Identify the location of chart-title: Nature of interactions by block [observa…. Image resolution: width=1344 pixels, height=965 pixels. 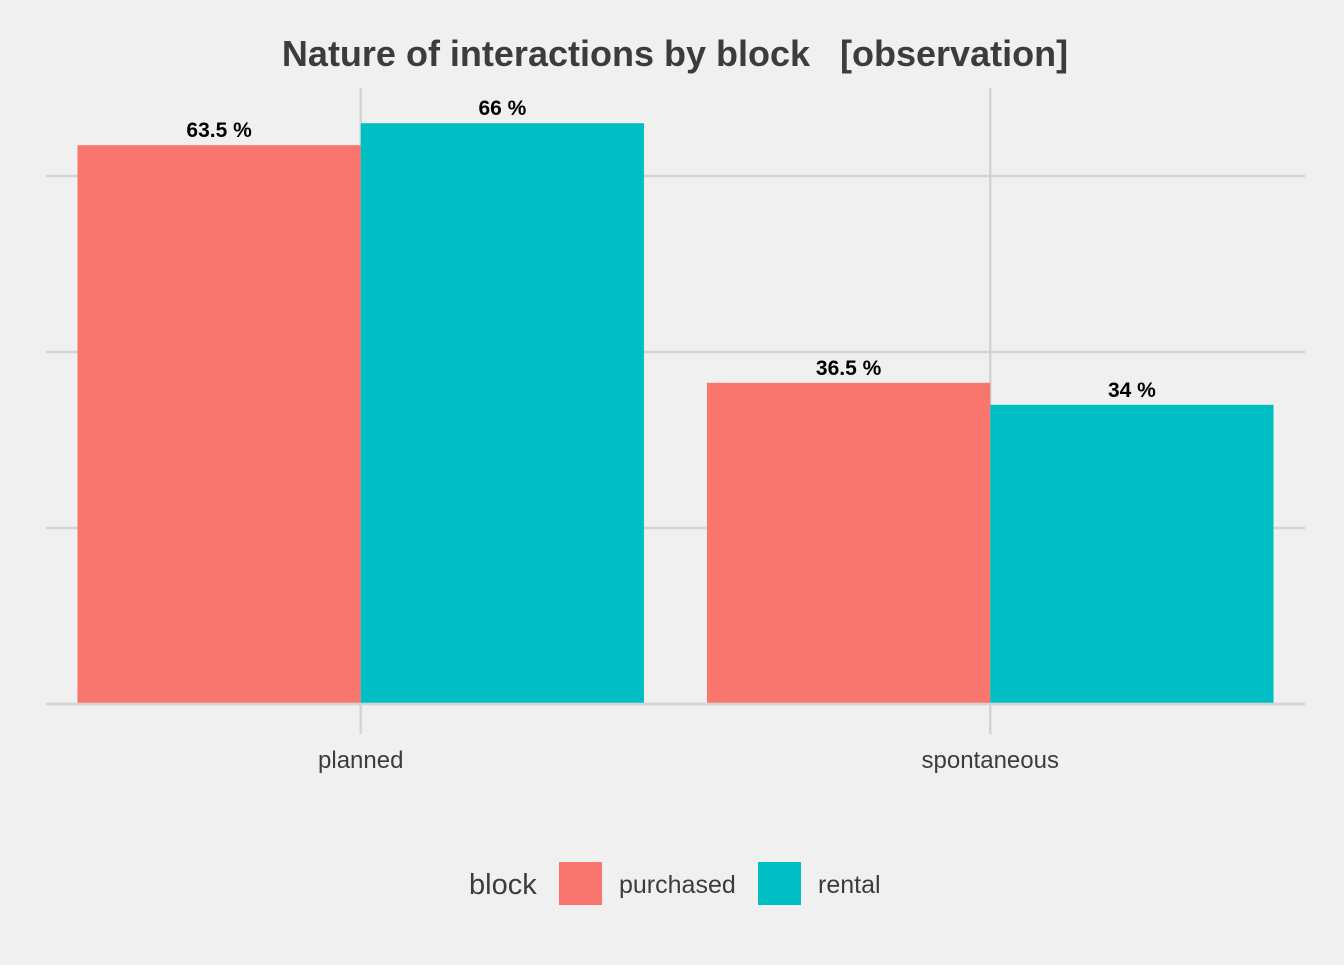
(675, 53).